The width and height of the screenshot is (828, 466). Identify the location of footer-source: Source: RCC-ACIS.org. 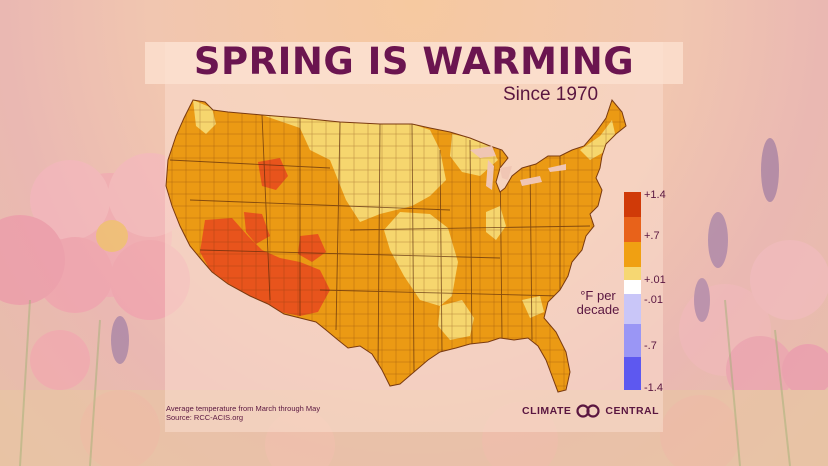
(205, 417).